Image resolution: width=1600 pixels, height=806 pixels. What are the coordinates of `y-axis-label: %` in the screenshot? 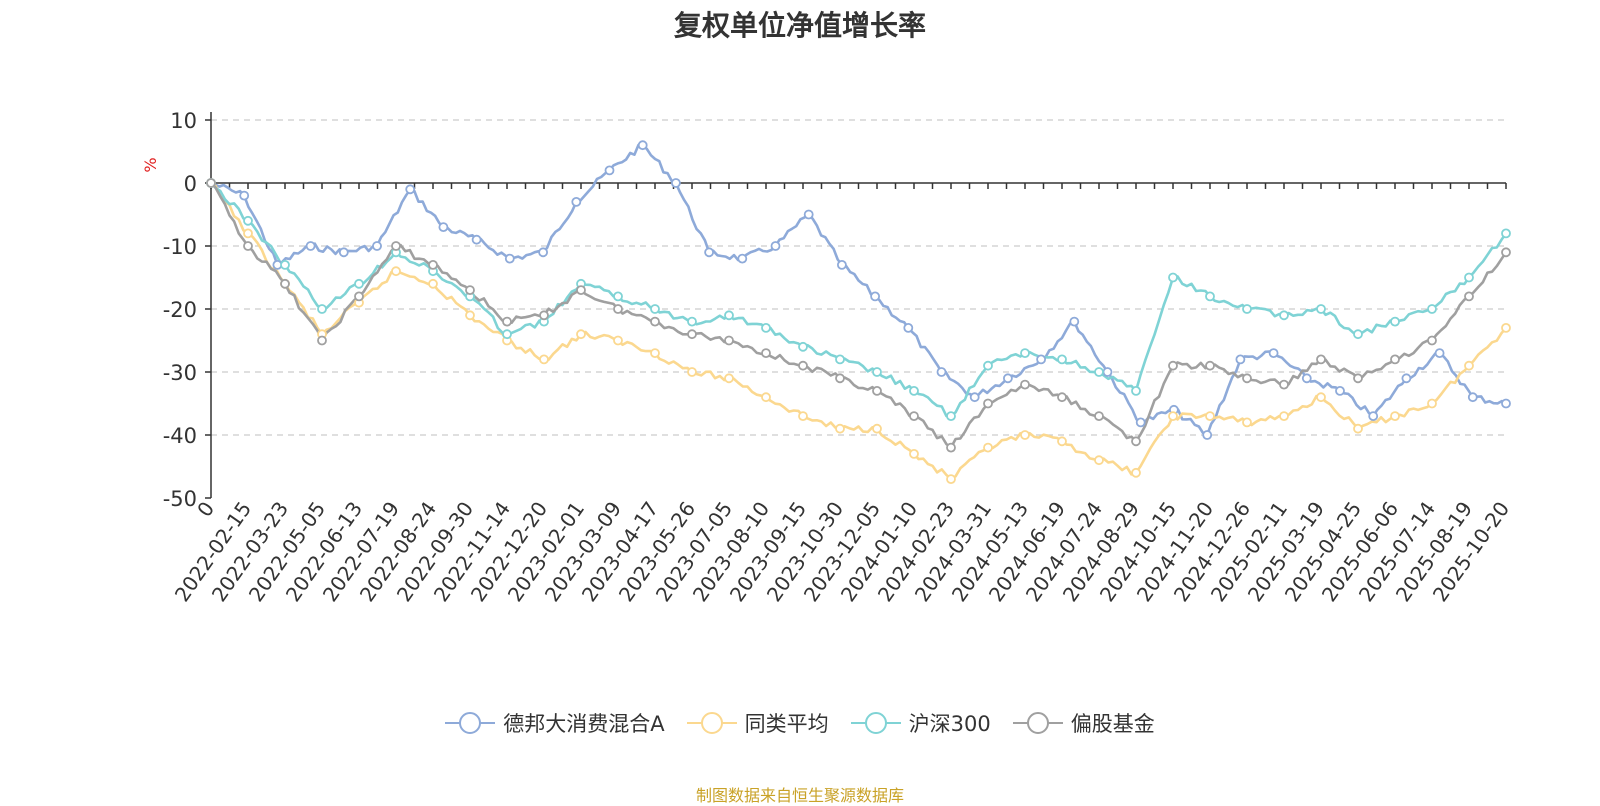 It's located at (150, 164).